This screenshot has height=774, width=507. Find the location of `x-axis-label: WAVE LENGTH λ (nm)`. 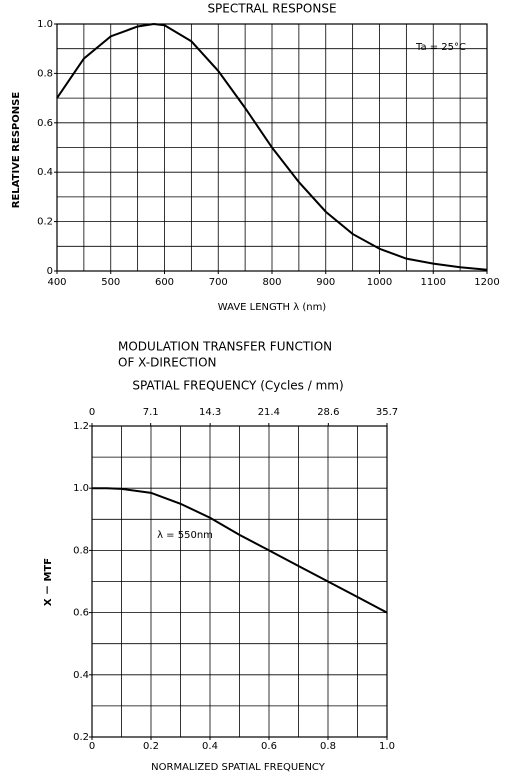

x-axis-label: WAVE LENGTH λ (nm) is located at coordinates (272, 307).